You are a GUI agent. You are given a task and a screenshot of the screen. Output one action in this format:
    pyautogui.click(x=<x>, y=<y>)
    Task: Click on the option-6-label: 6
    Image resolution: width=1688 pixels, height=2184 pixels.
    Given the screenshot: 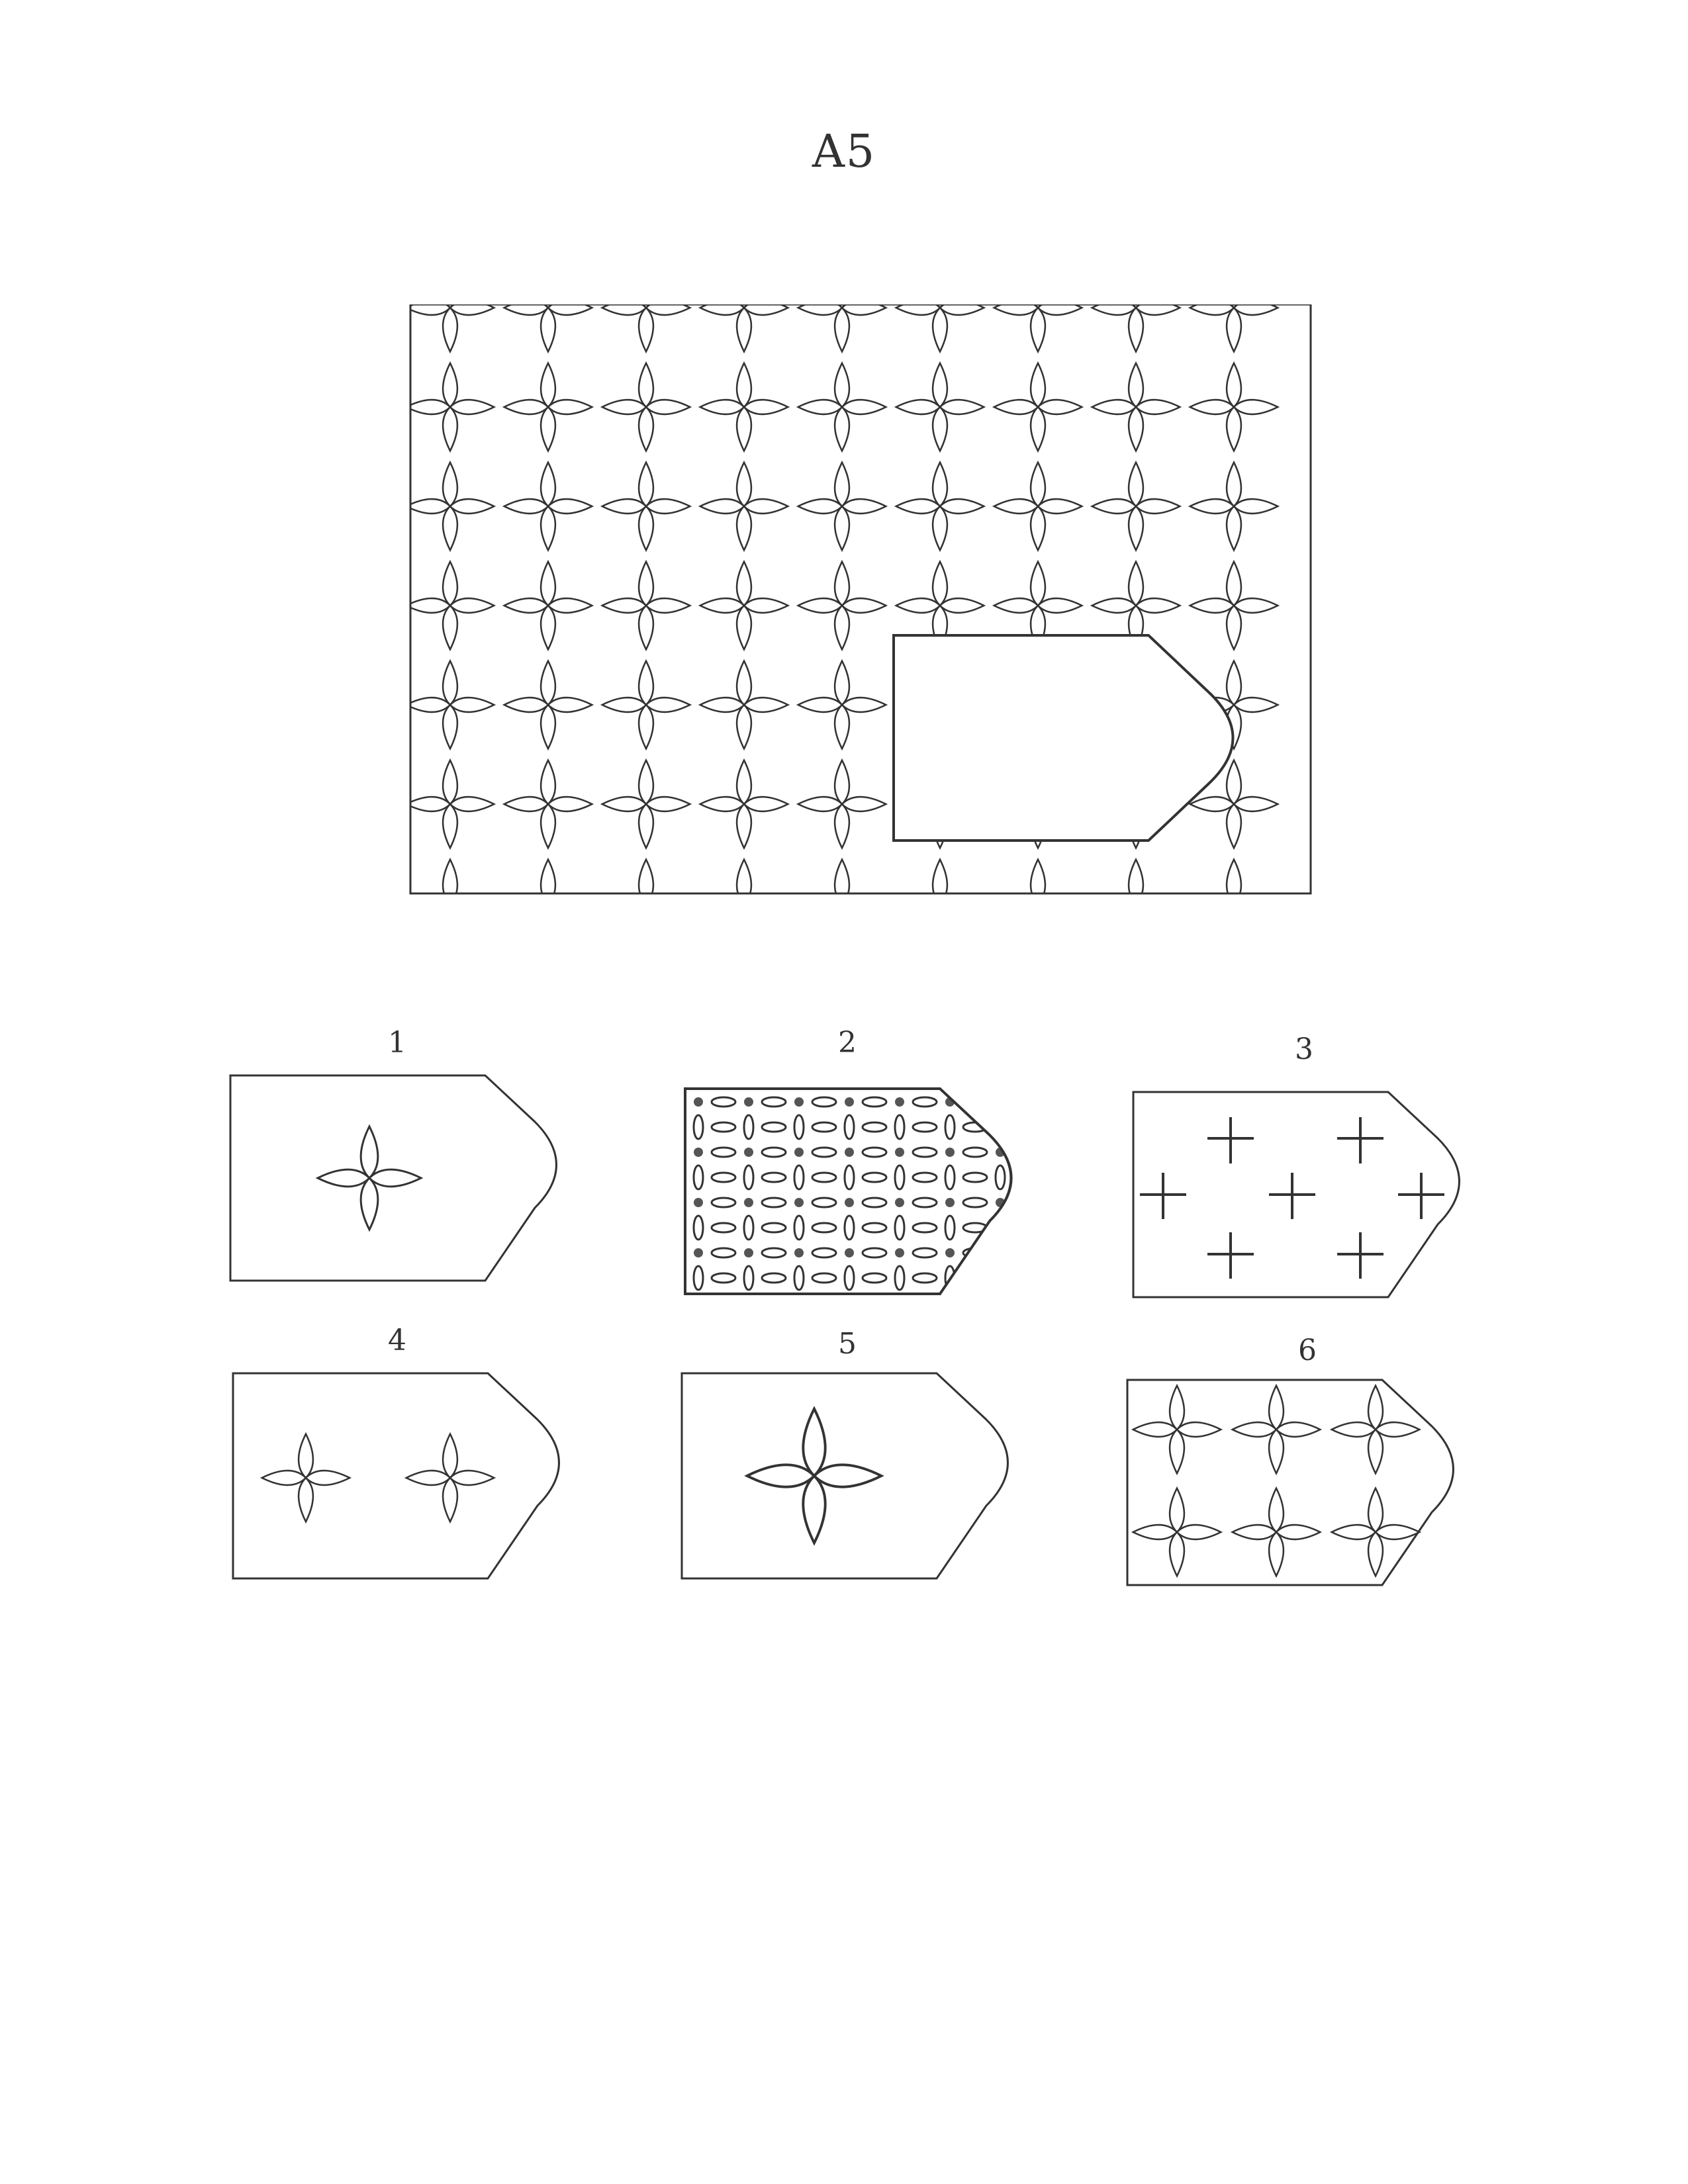 What is the action you would take?
    pyautogui.click(x=1307, y=1351)
    